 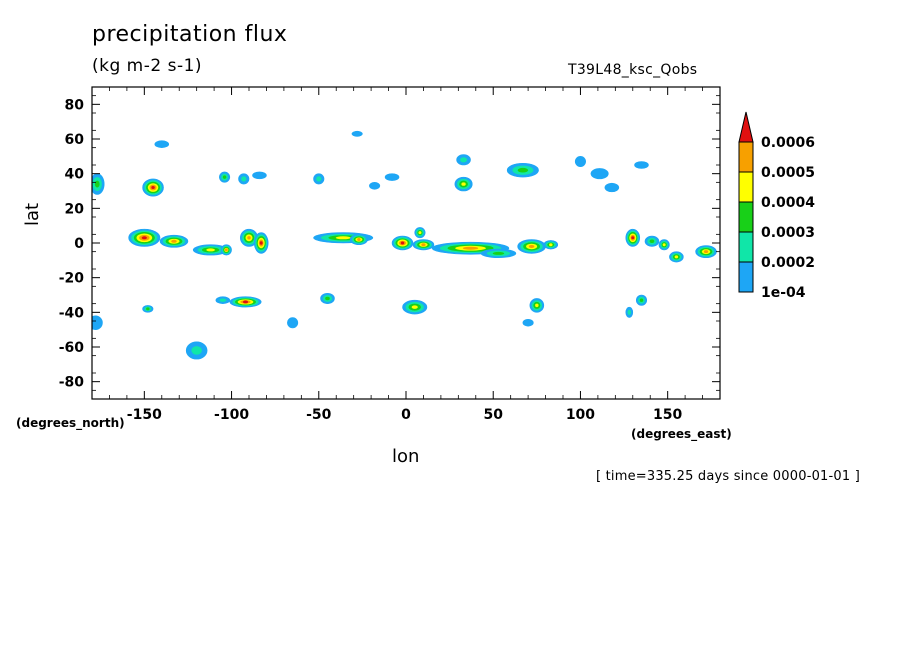 I want to click on colorbar-label: 0.0006, so click(x=788, y=143).